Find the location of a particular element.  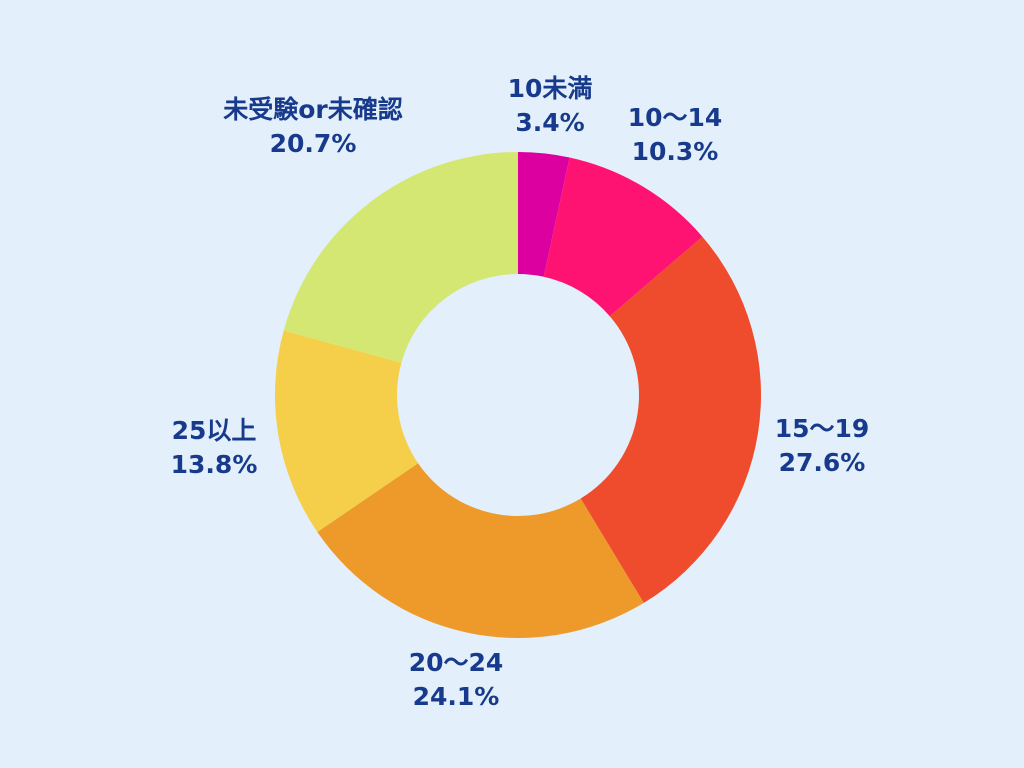

slice-category-label: 10未満 is located at coordinates (550, 88).